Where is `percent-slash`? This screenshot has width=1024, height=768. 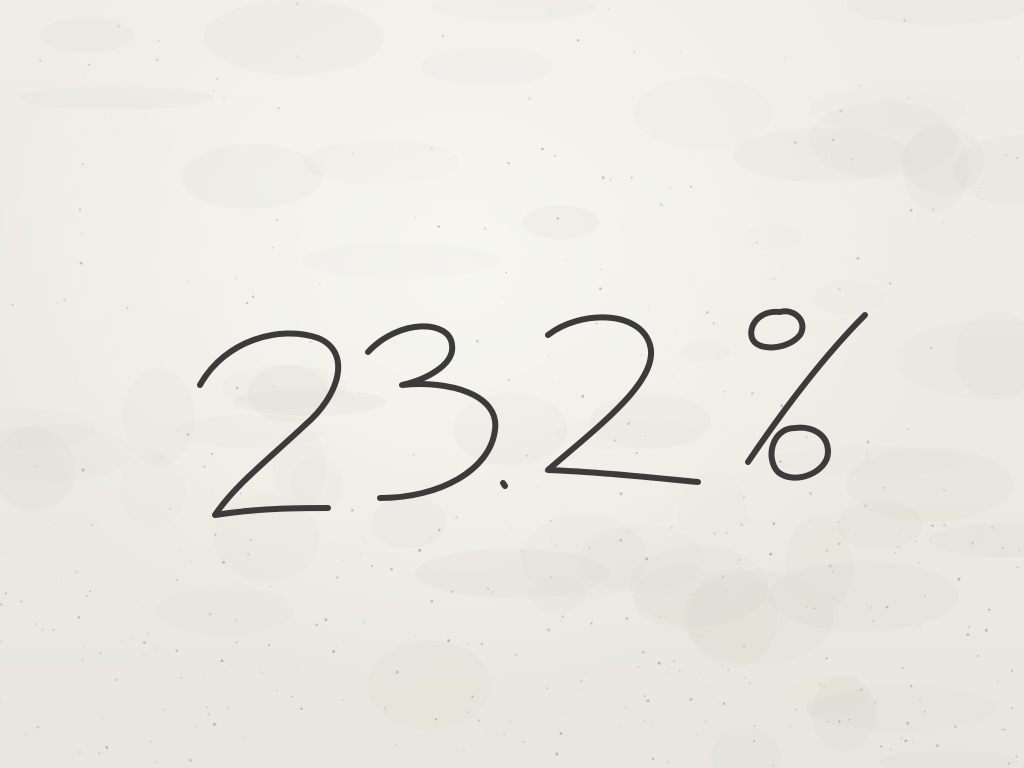 percent-slash is located at coordinates (806, 388).